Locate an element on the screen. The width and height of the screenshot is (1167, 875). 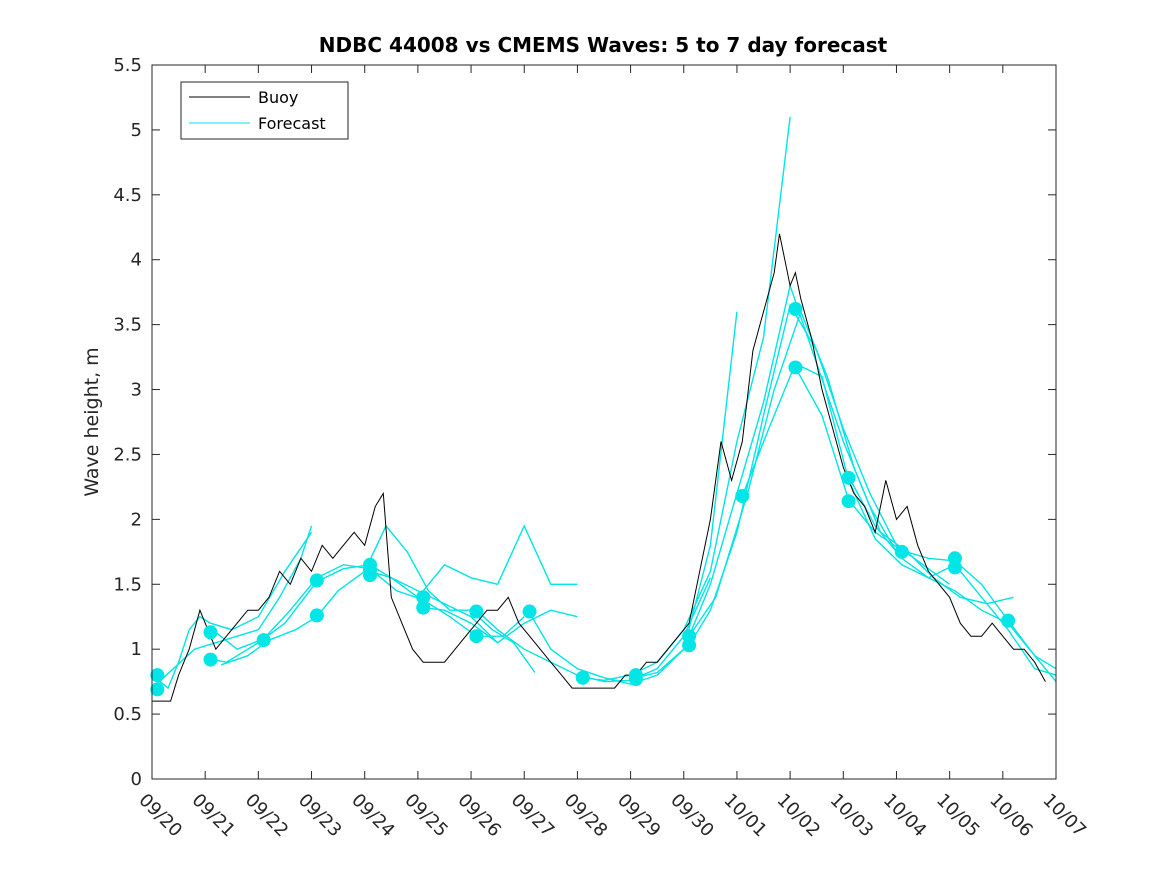
y-tick-label: 1.5 is located at coordinates (127, 584).